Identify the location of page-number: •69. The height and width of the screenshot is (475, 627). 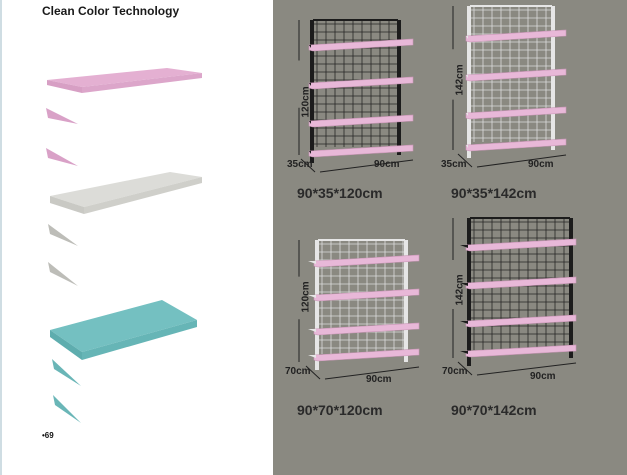
(48, 435).